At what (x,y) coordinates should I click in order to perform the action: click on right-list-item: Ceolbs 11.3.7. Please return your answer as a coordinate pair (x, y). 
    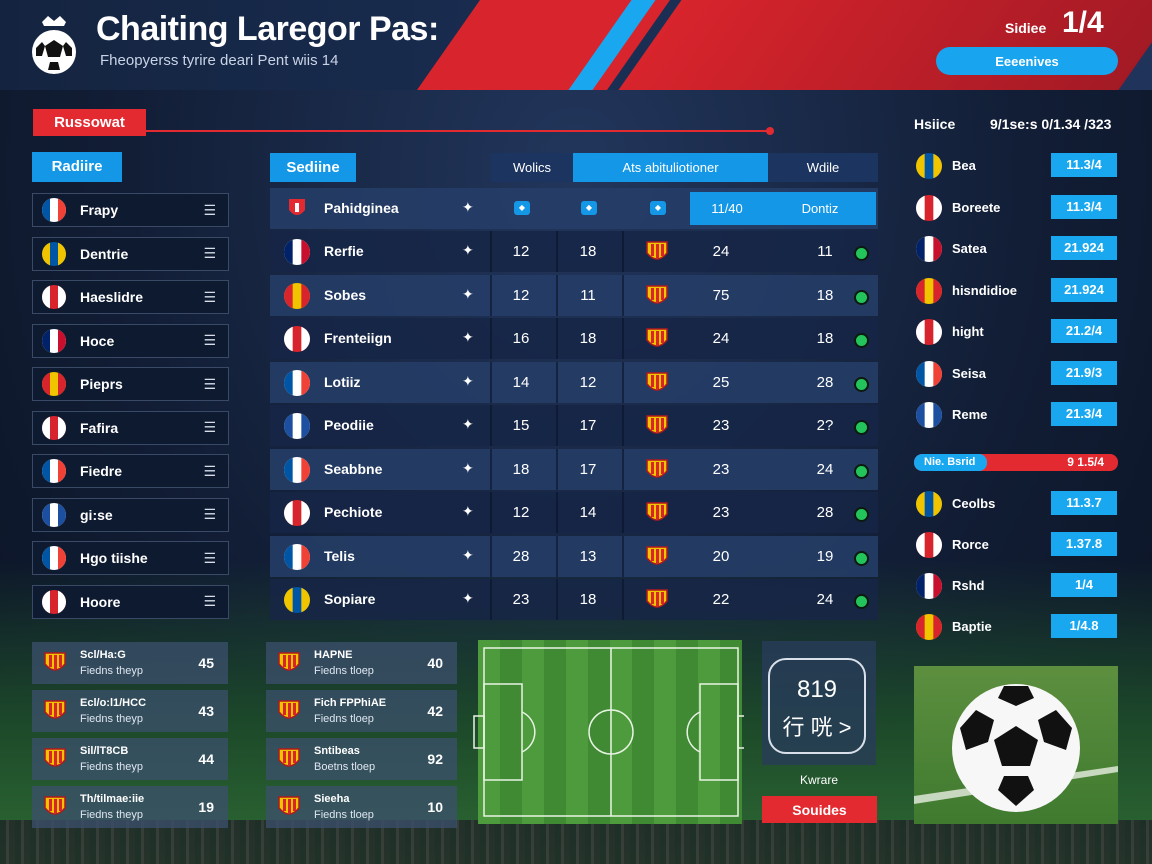
    Looking at the image, I should click on (1017, 505).